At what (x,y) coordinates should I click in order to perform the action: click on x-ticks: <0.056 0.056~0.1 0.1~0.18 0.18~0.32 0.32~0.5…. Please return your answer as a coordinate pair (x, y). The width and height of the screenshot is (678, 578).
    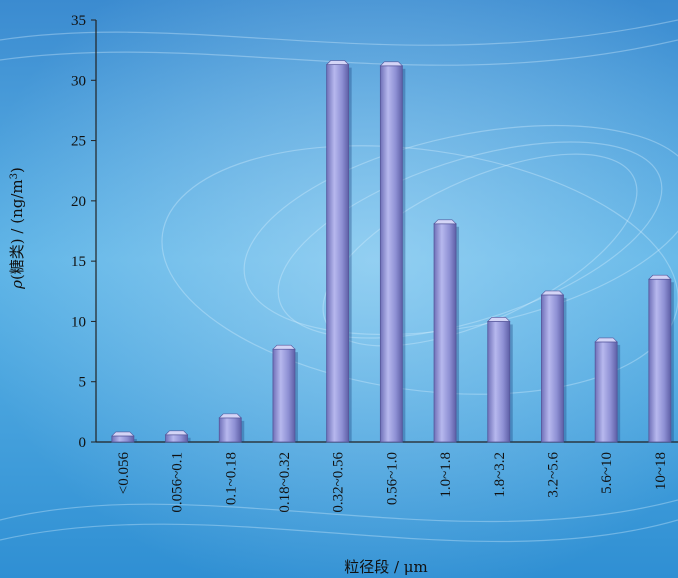
    Looking at the image, I should click on (392, 482).